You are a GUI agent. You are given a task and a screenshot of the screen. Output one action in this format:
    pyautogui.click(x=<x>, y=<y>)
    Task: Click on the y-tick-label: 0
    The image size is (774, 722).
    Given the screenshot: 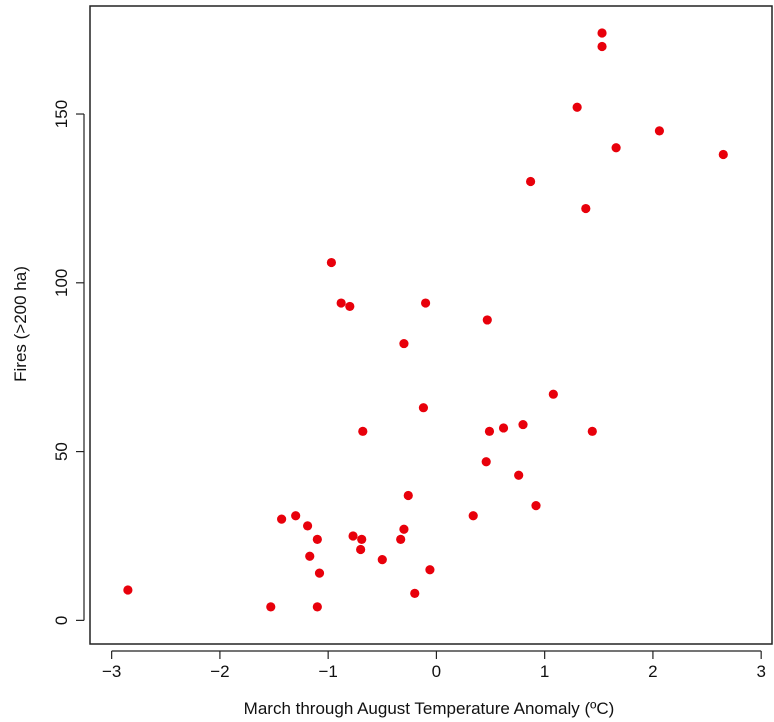 What is the action you would take?
    pyautogui.click(x=61, y=620)
    